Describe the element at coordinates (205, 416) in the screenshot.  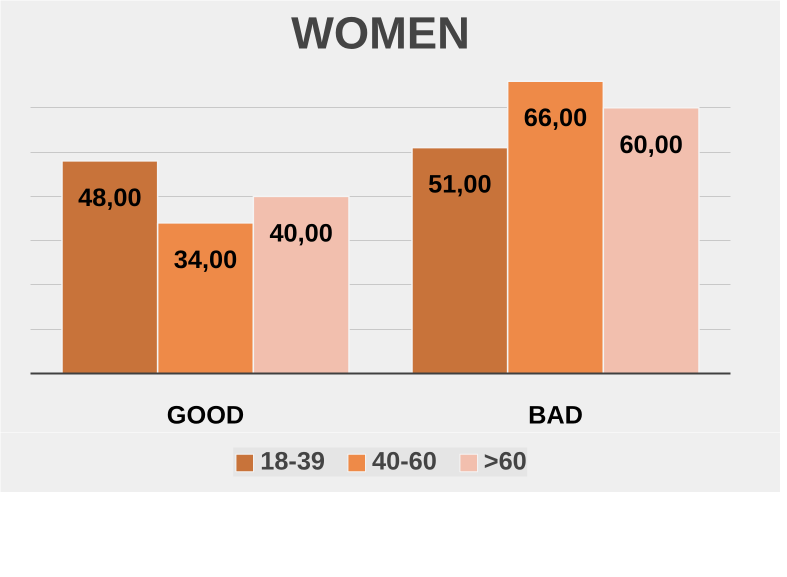
I see `x-tick-label: GOOD` at that location.